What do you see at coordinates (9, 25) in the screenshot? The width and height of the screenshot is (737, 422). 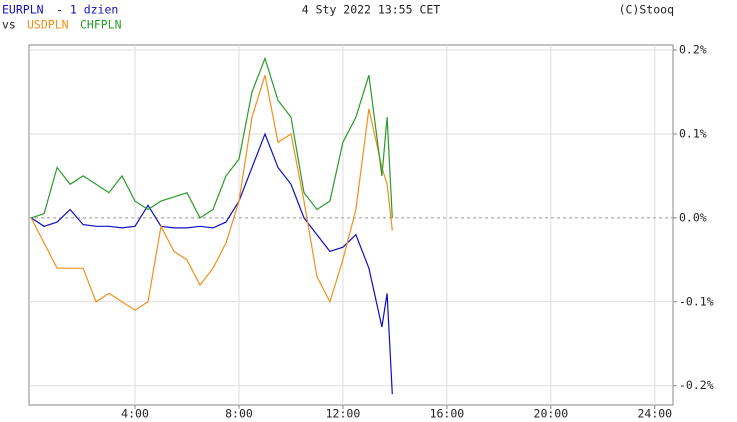 I see `versus-label: vs` at bounding box center [9, 25].